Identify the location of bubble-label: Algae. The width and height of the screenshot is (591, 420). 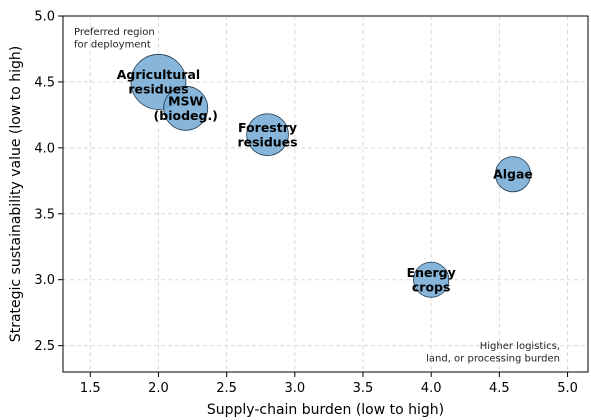
(513, 174).